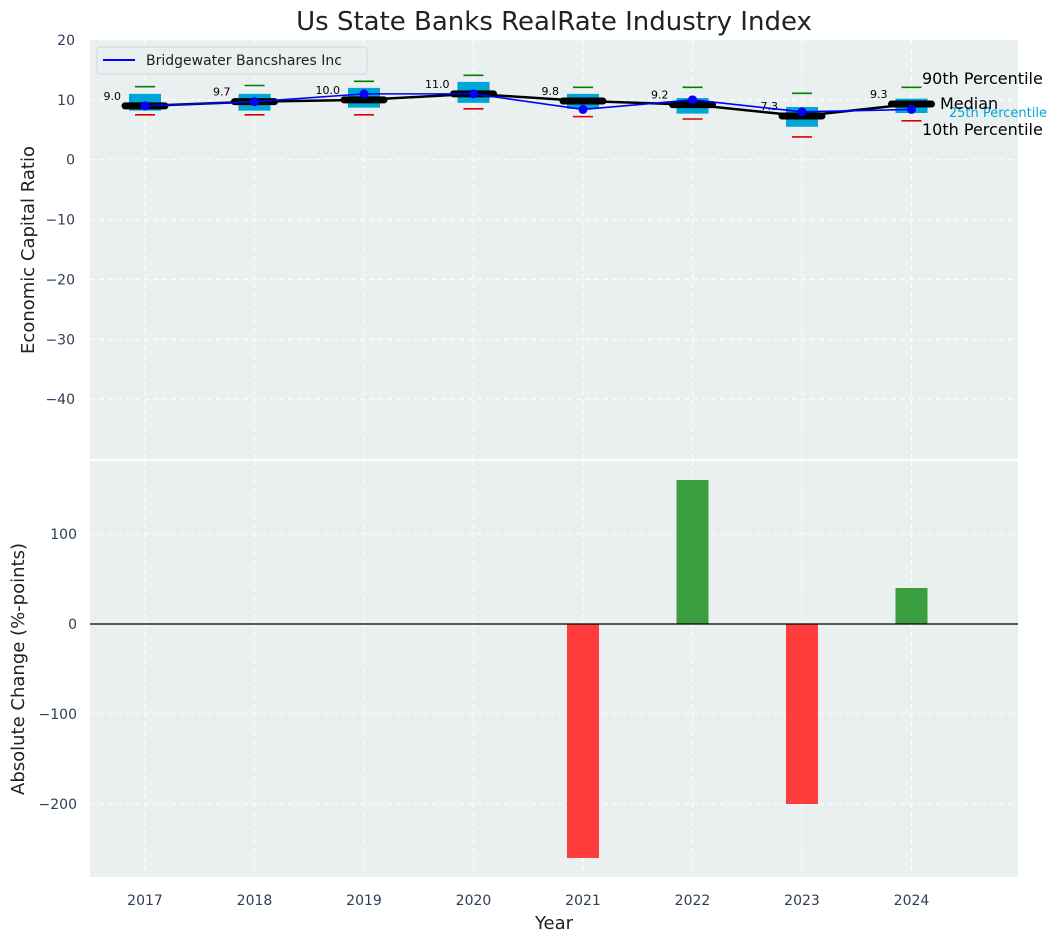  Describe the element at coordinates (982, 129) in the screenshot. I see `annotation-p10: 10th Percentile` at that location.